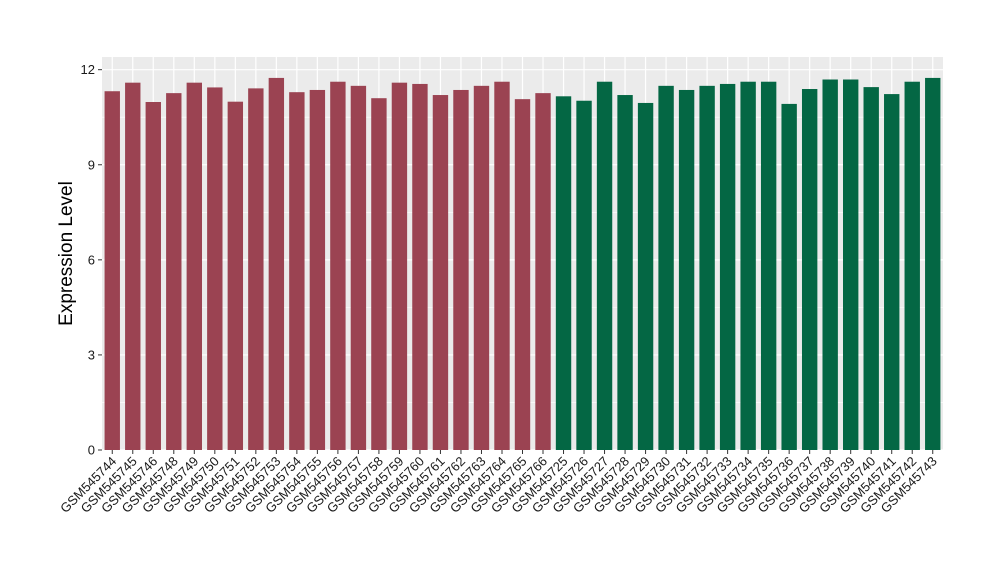  I want to click on bar-GSM545766, so click(543, 271).